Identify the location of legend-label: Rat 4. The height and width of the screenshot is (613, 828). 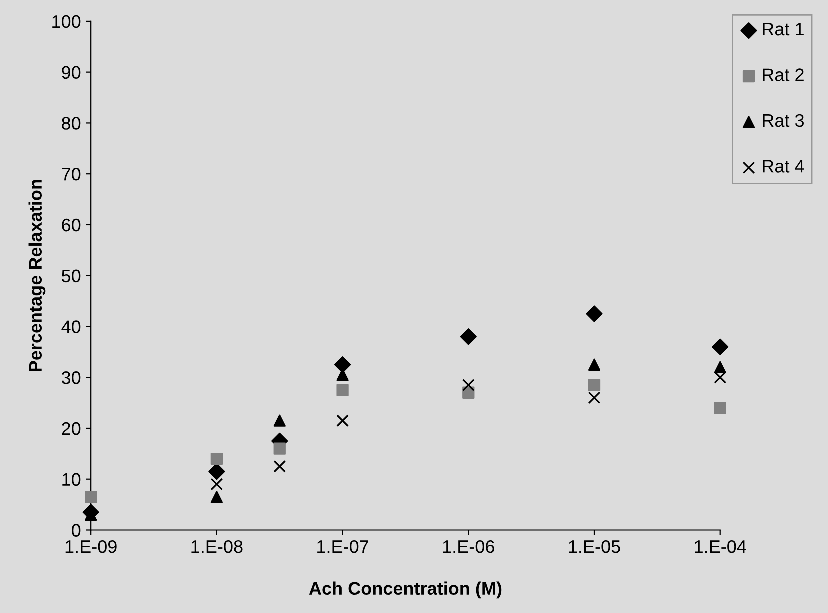
(783, 166).